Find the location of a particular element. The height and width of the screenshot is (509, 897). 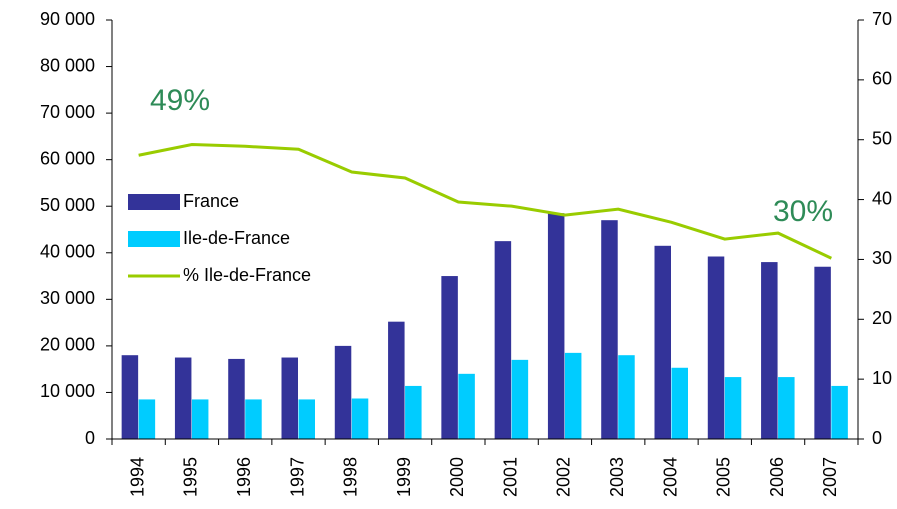

y-tick-label: 80 000 is located at coordinates (67, 65).